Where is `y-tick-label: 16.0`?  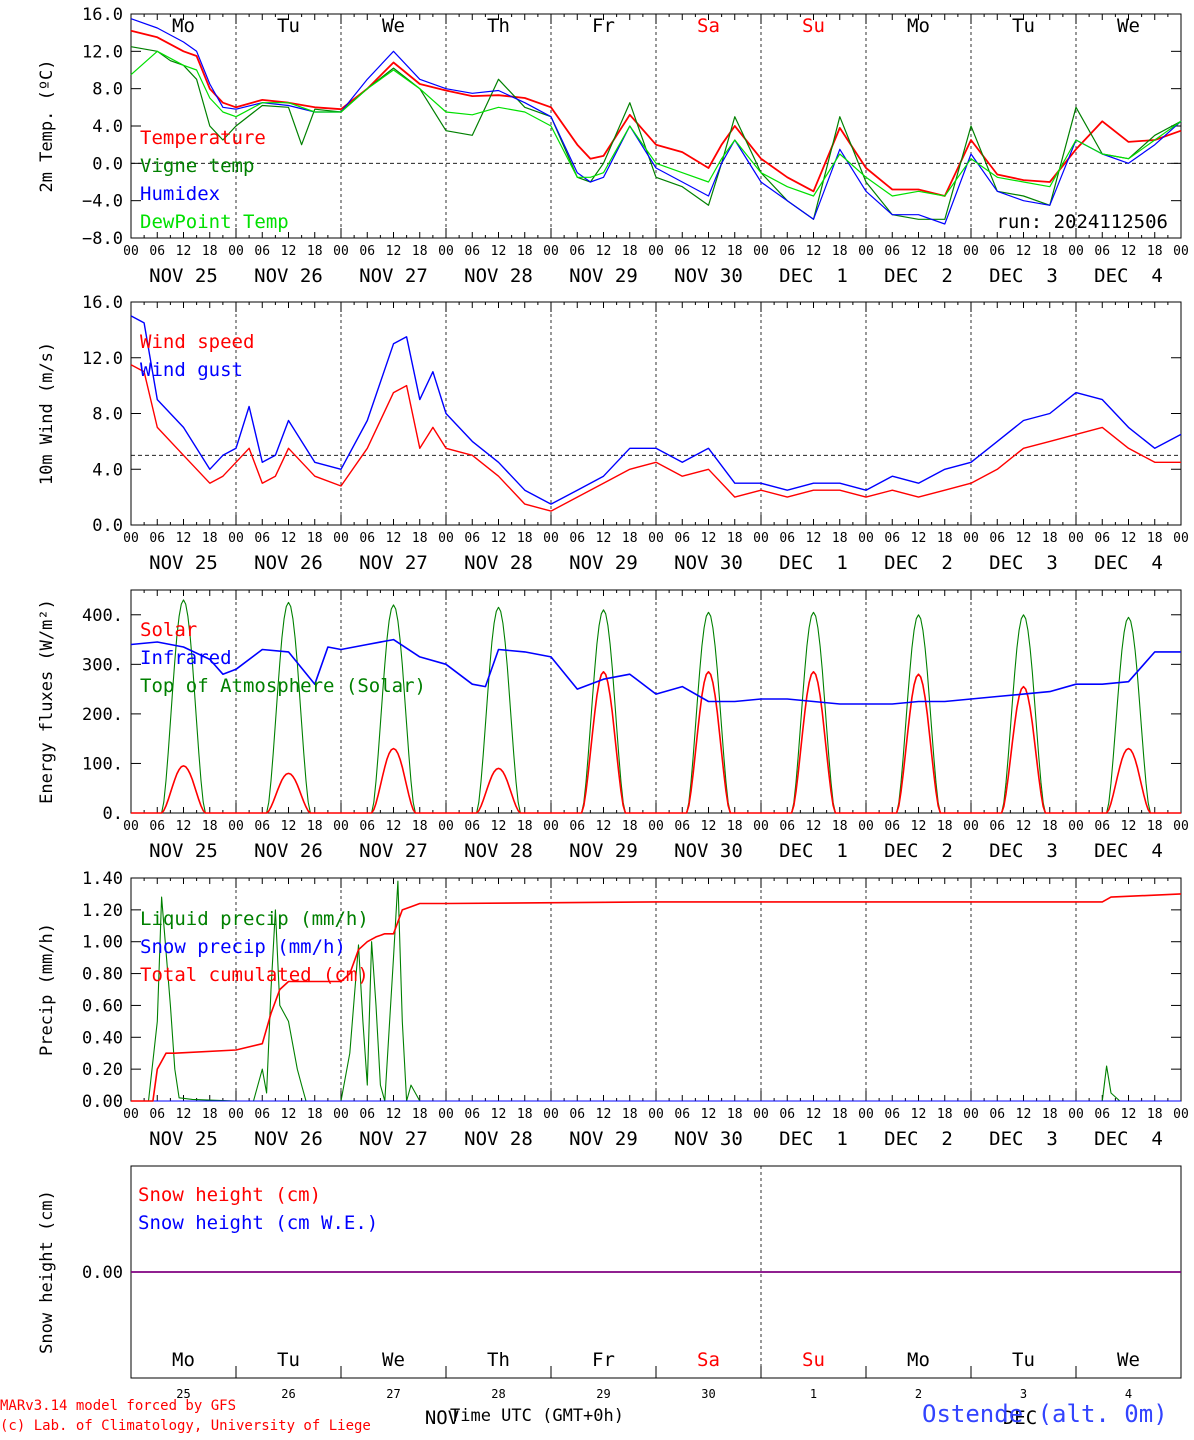 y-tick-label: 16.0 is located at coordinates (102, 303).